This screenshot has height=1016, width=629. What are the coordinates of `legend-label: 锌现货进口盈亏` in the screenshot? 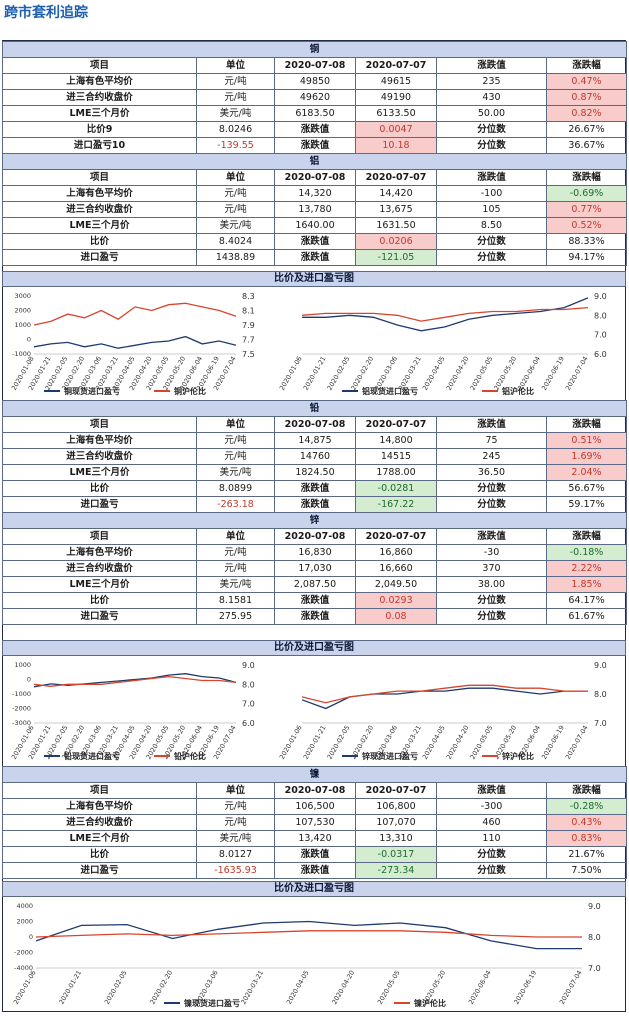 It's located at (390, 756).